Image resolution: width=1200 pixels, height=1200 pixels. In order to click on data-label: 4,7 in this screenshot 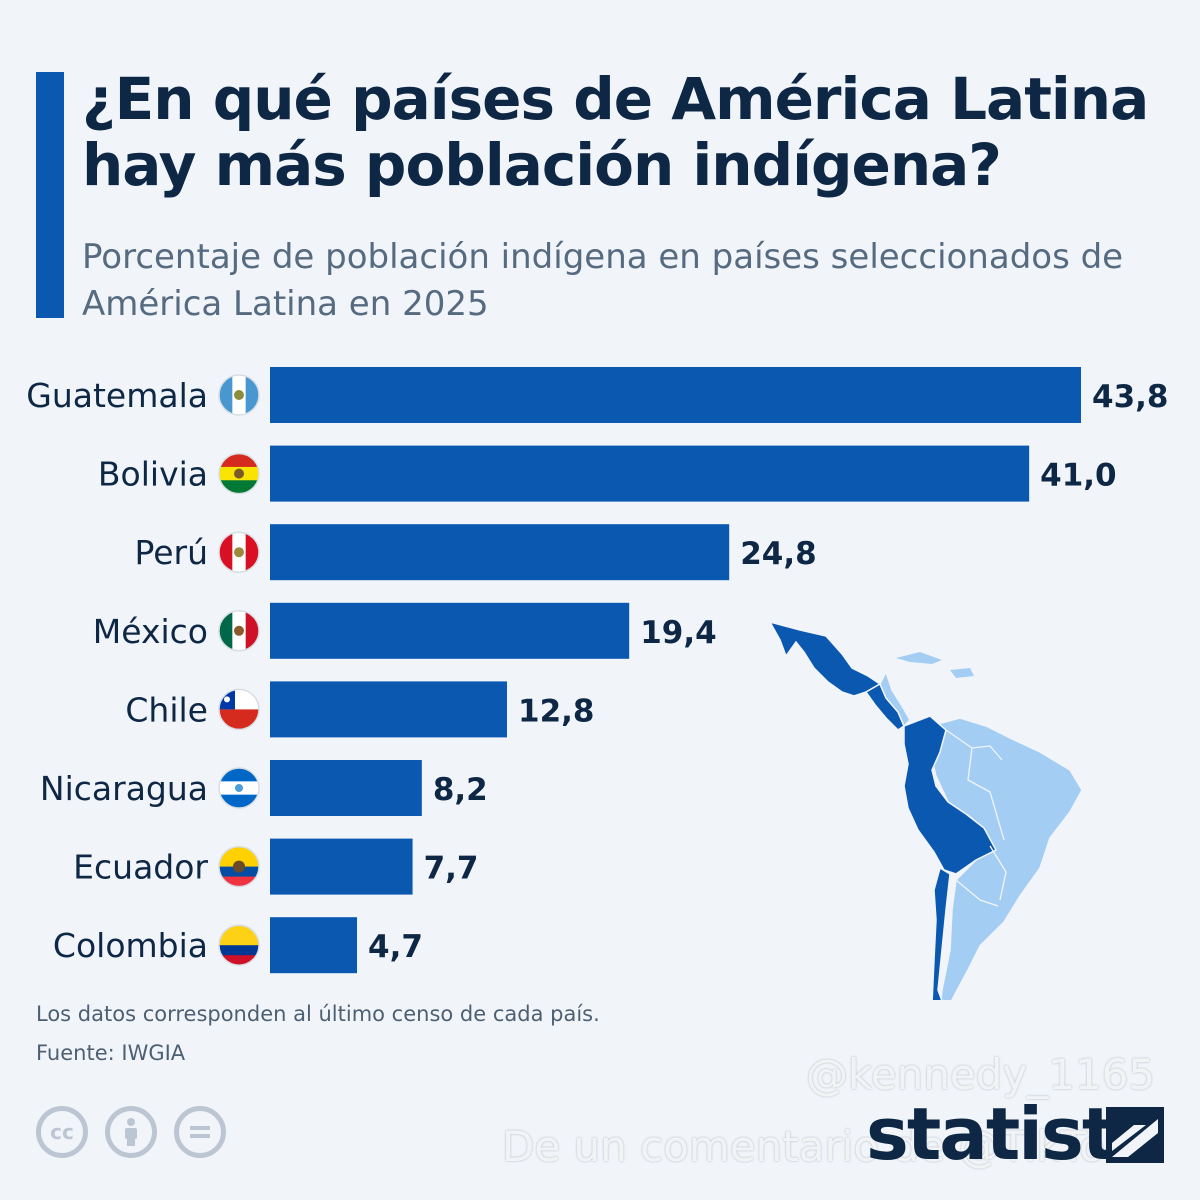, I will do `click(395, 947)`.